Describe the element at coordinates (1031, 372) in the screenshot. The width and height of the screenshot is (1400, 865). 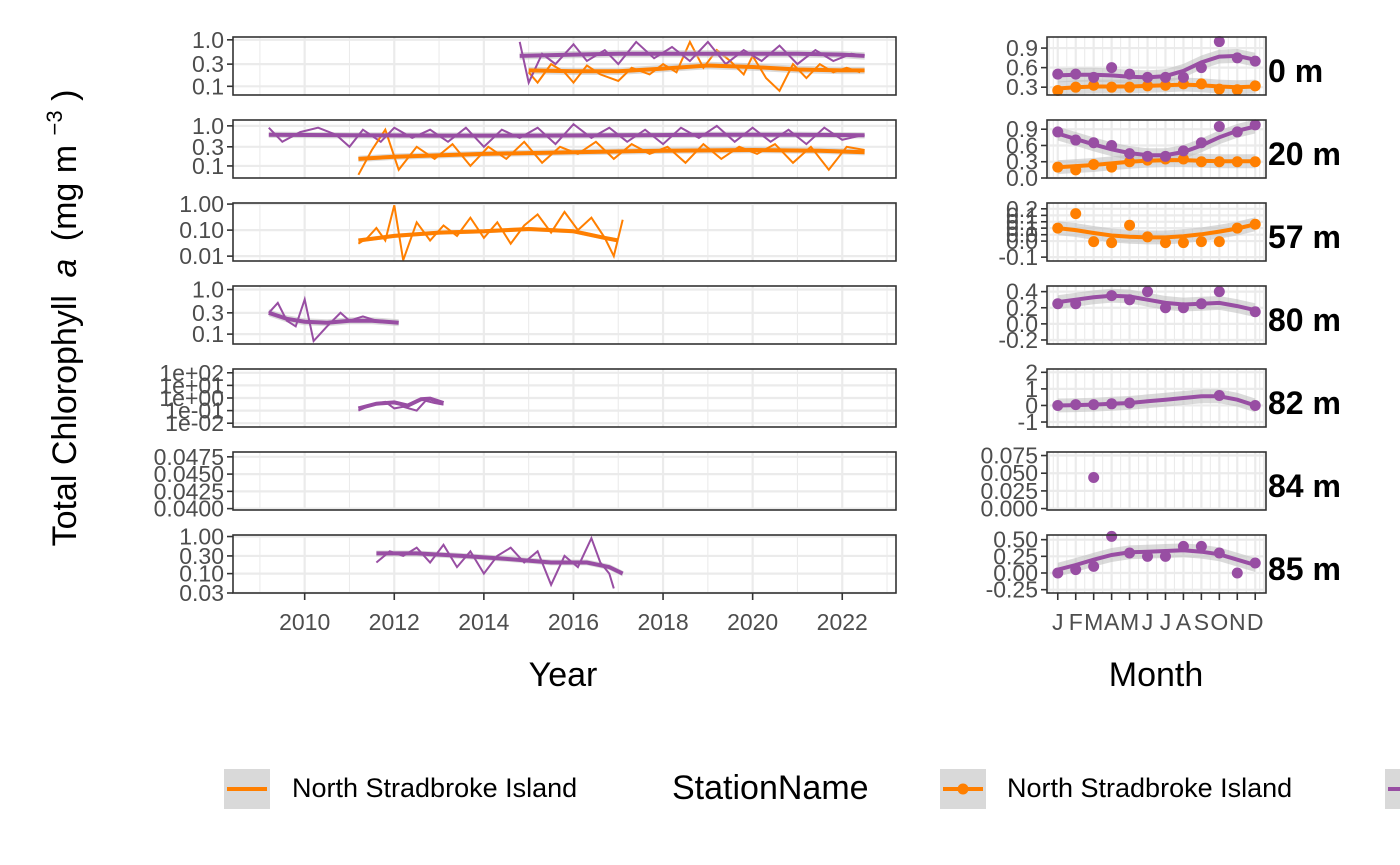
I see `month-y-tick-label: 2` at that location.